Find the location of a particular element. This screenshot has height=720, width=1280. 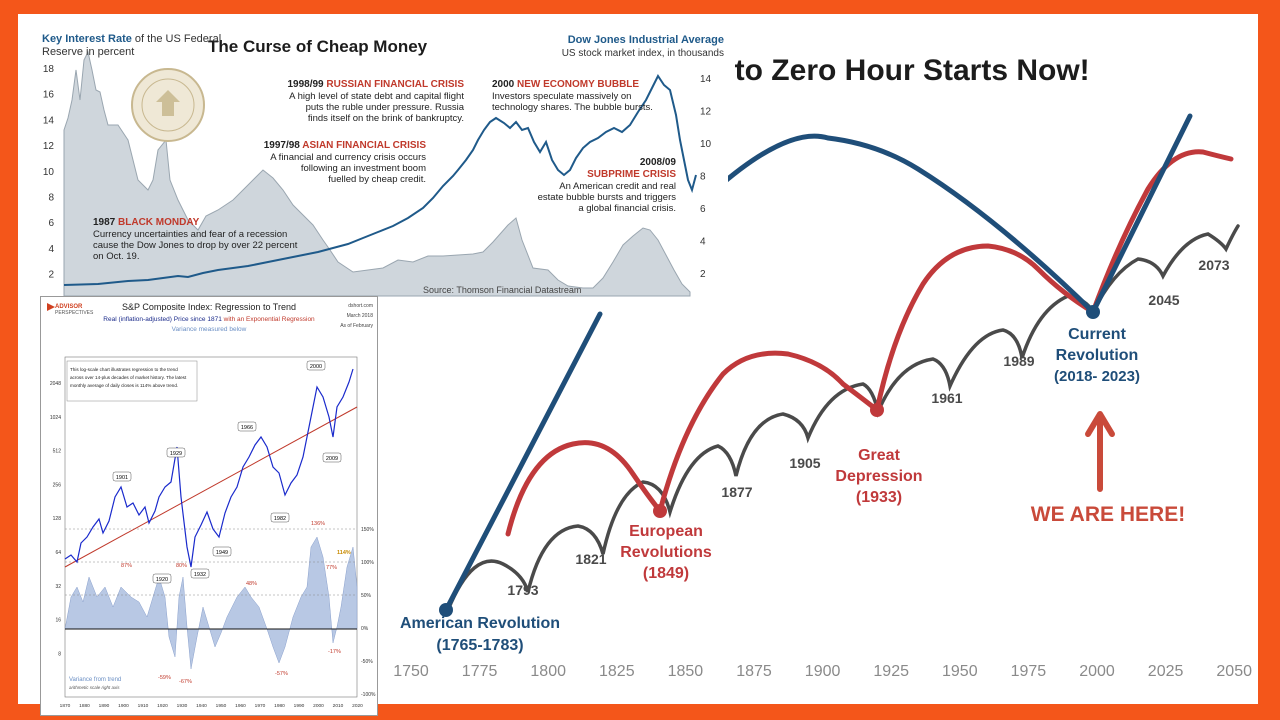

inset1-left-tick-16: 16 is located at coordinates (49, 95).